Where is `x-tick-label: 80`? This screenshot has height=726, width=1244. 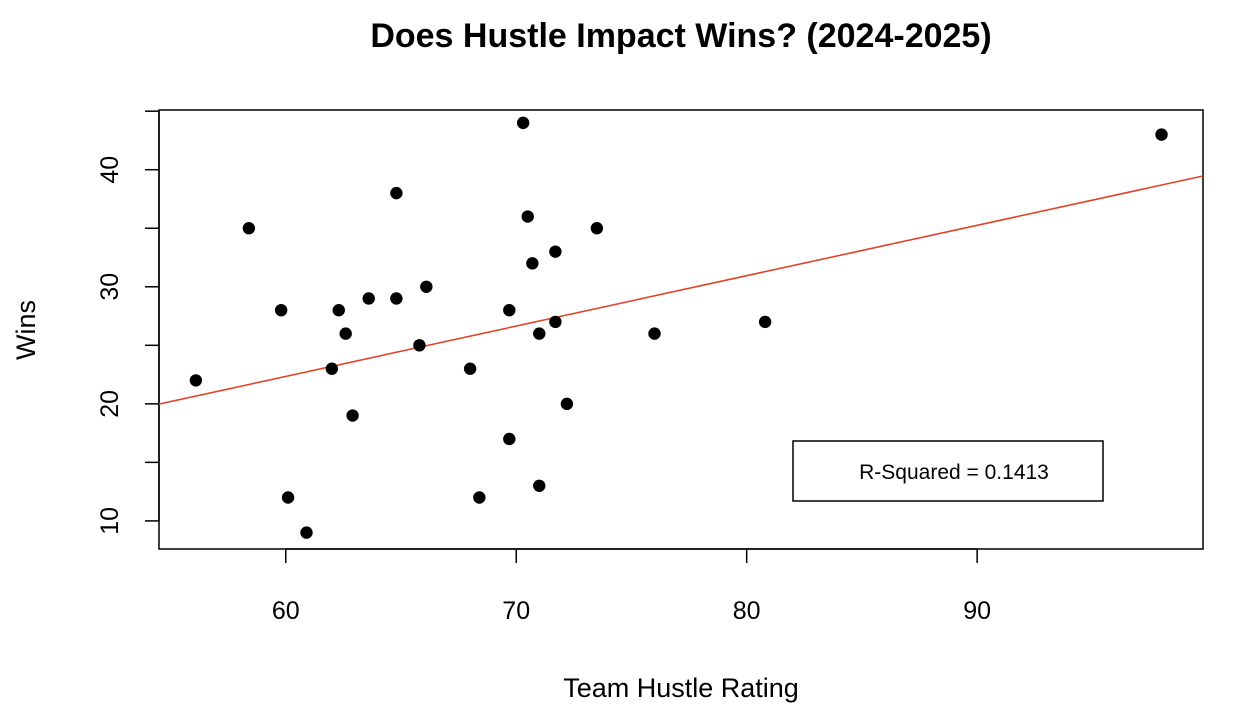 x-tick-label: 80 is located at coordinates (747, 611).